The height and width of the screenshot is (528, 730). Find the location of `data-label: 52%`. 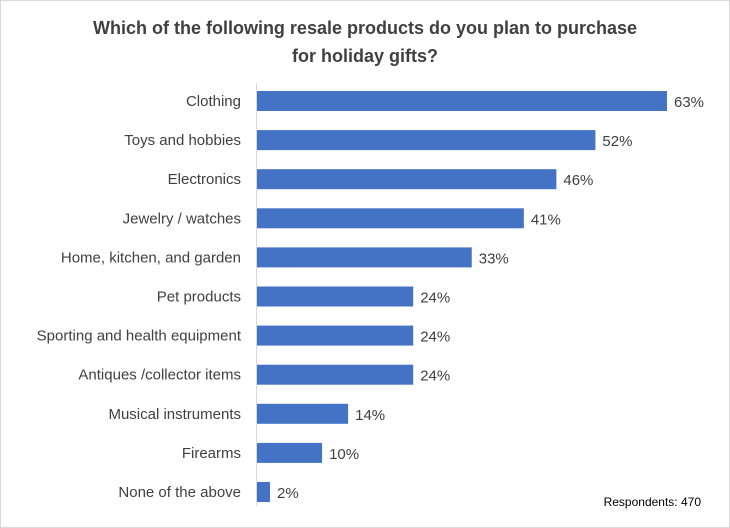

data-label: 52% is located at coordinates (617, 141).